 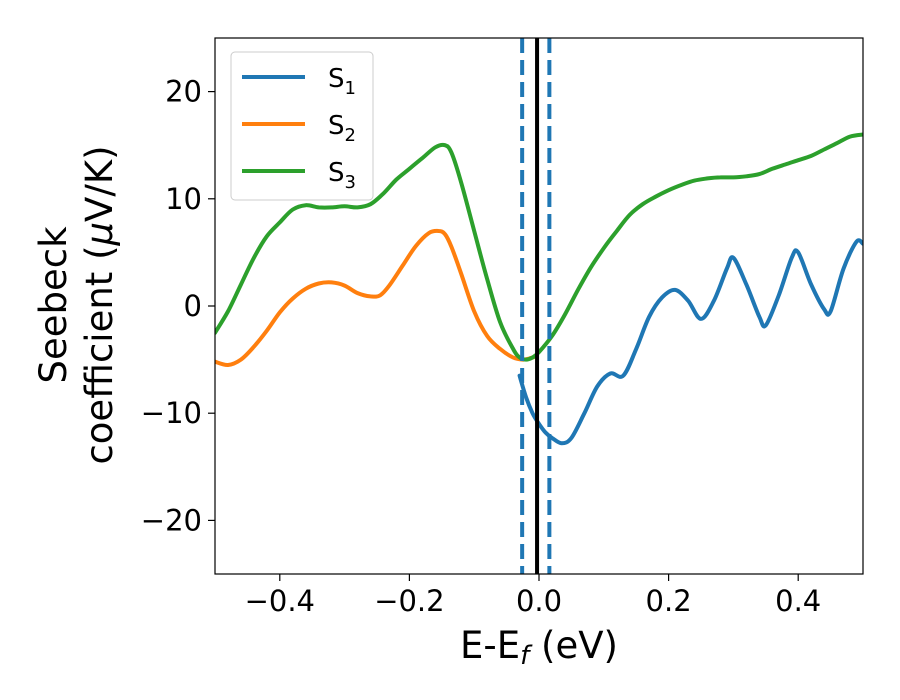 I want to click on y-tick-label: −20, so click(x=171, y=520).